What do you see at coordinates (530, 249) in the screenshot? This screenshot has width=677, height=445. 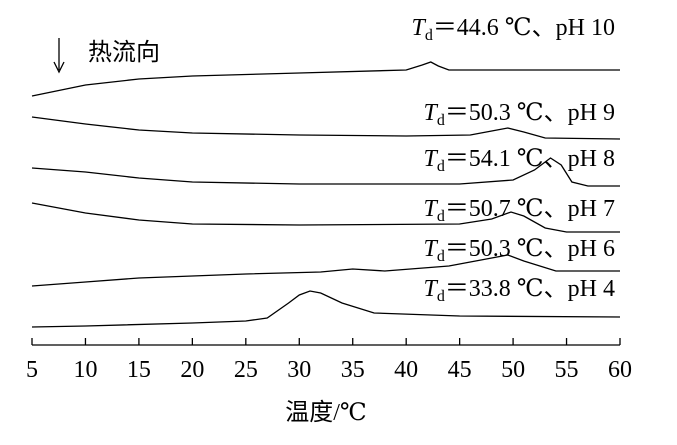 I see `label-text: ＝50.3 ℃、pH 6` at bounding box center [530, 249].